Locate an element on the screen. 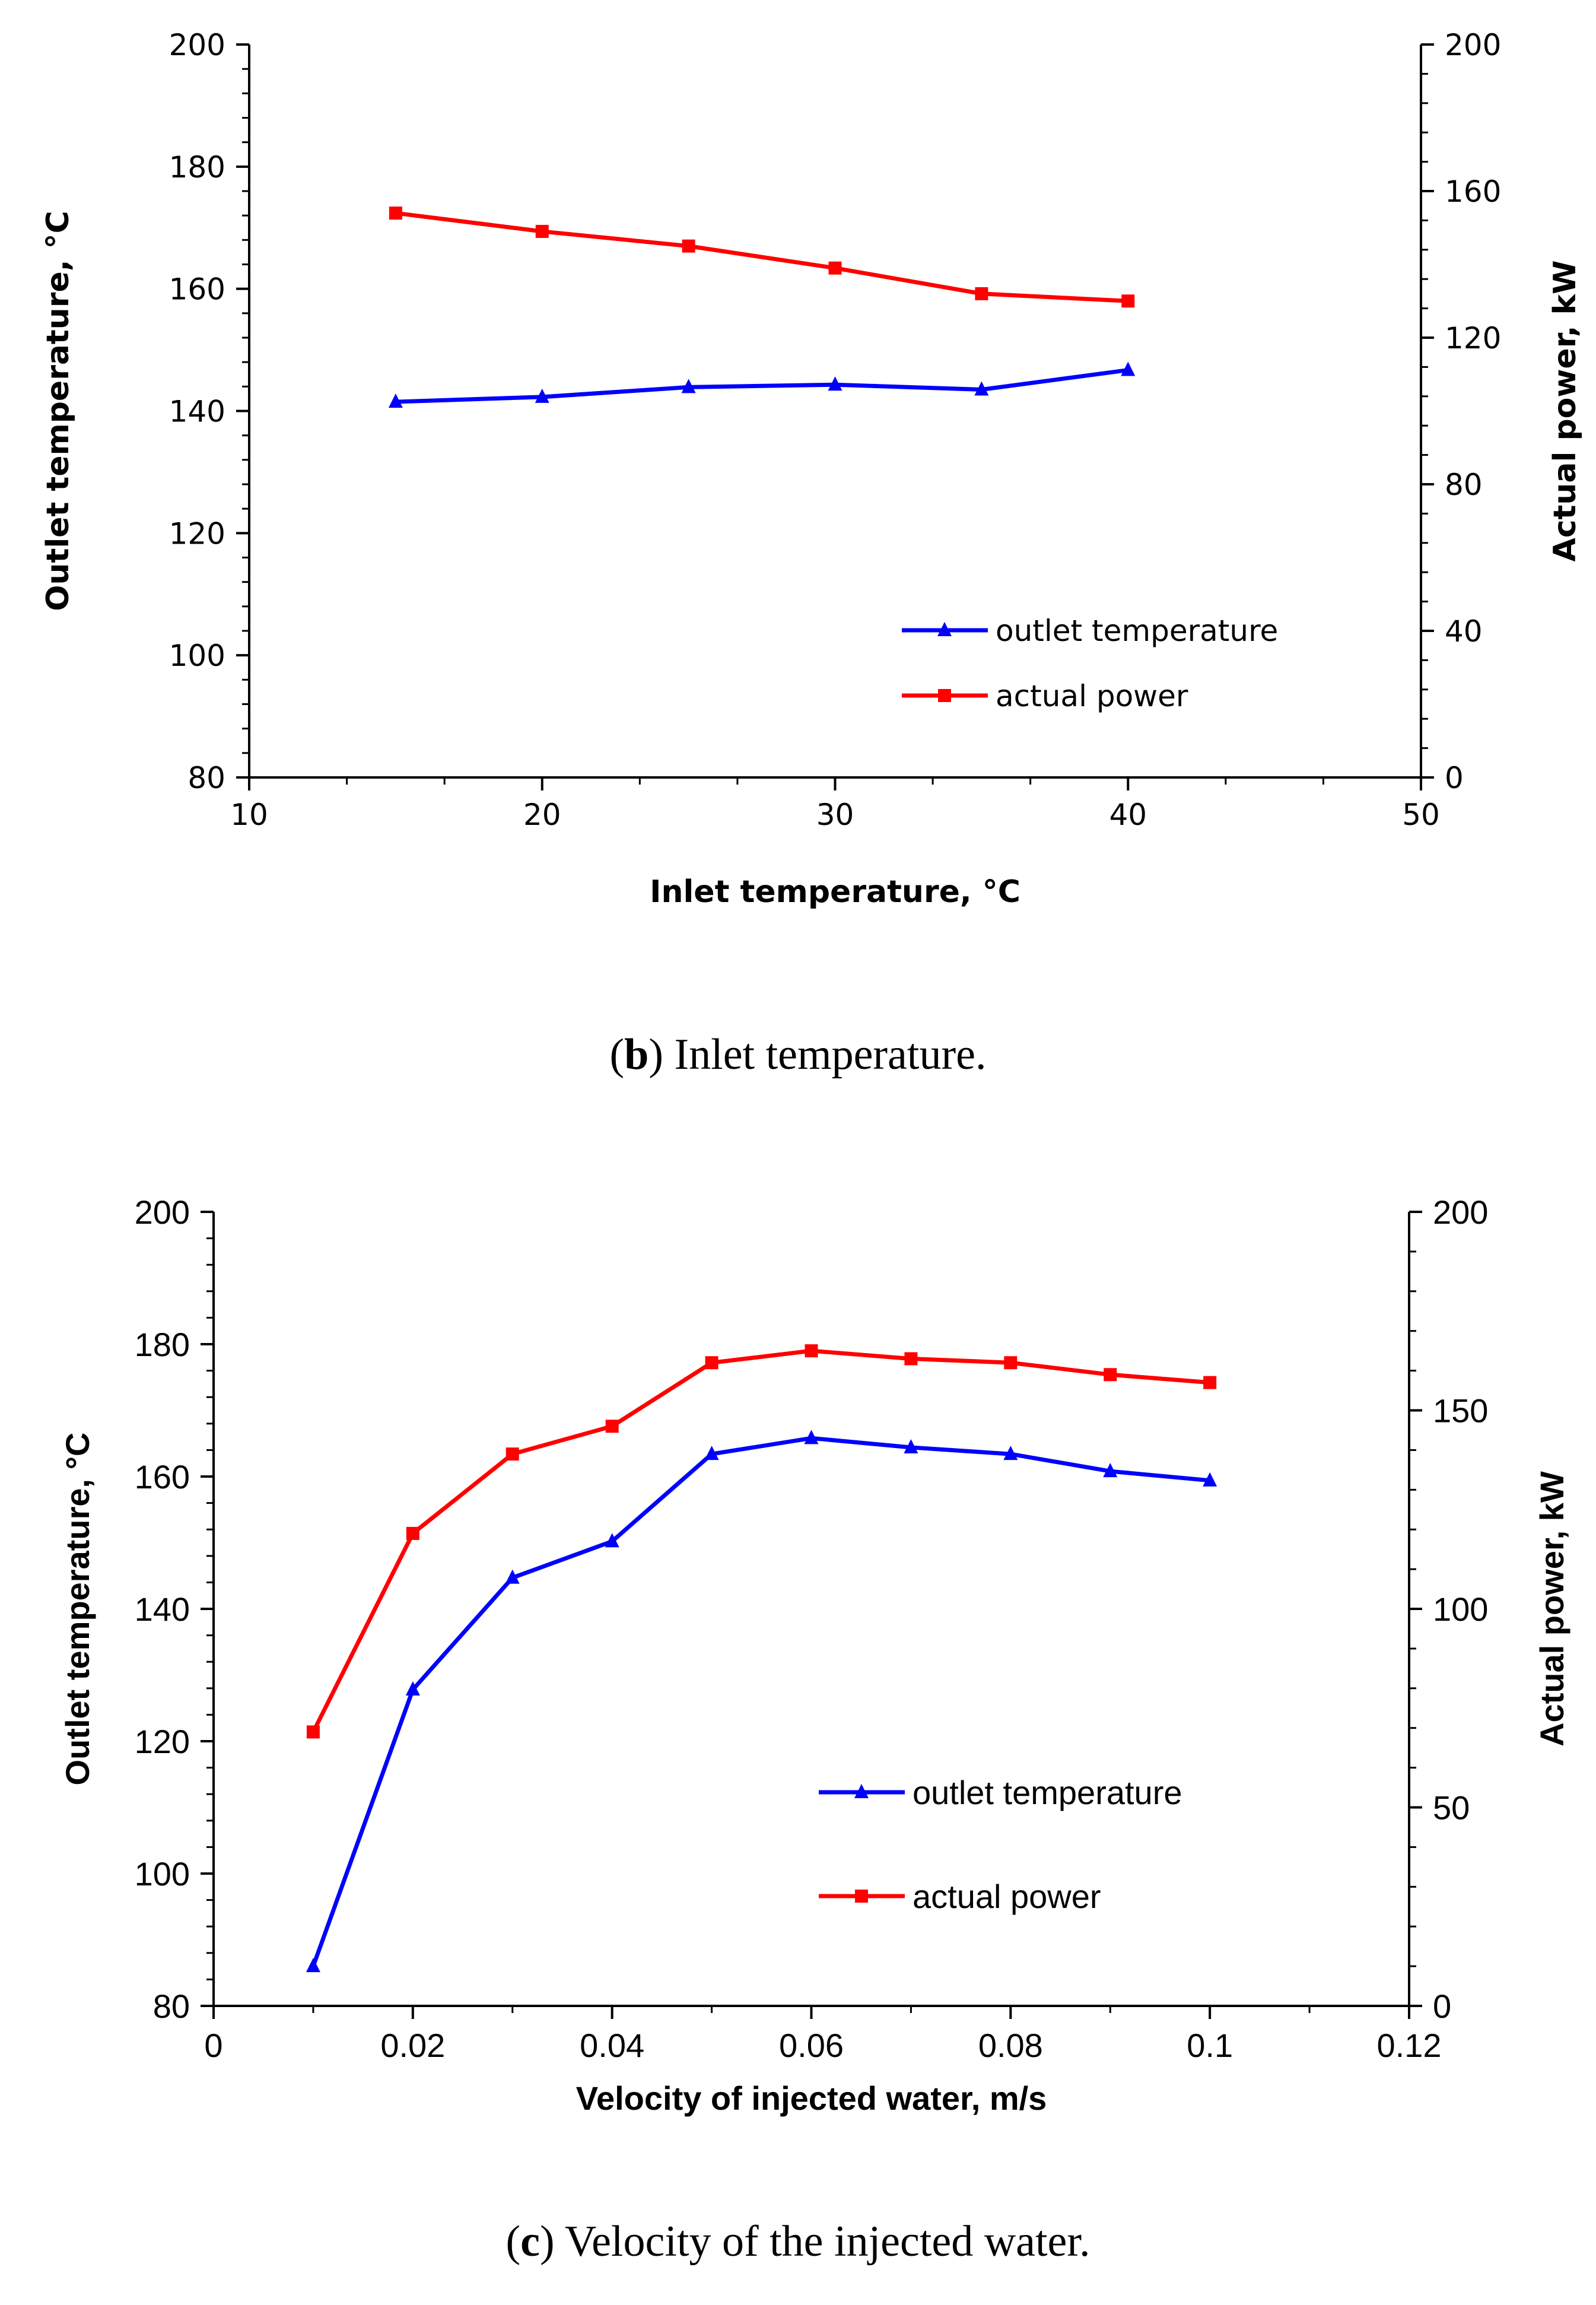  x-tick-label: 20 is located at coordinates (542, 815).